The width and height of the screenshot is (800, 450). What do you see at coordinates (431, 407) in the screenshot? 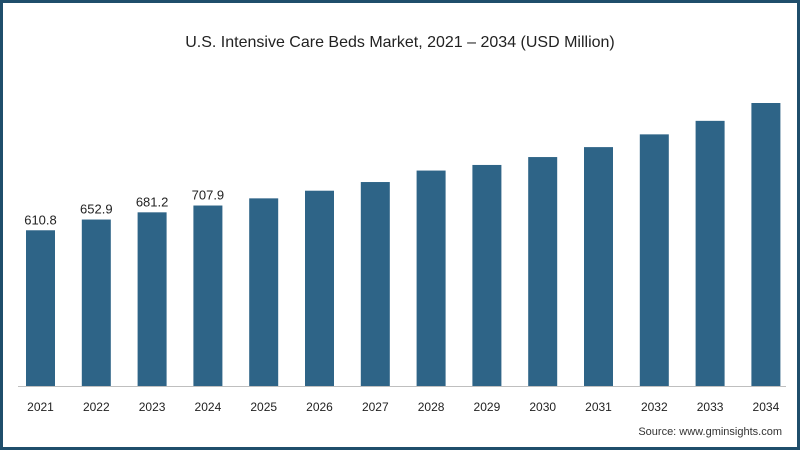
I see `x-tick-label-2028: 2028` at bounding box center [431, 407].